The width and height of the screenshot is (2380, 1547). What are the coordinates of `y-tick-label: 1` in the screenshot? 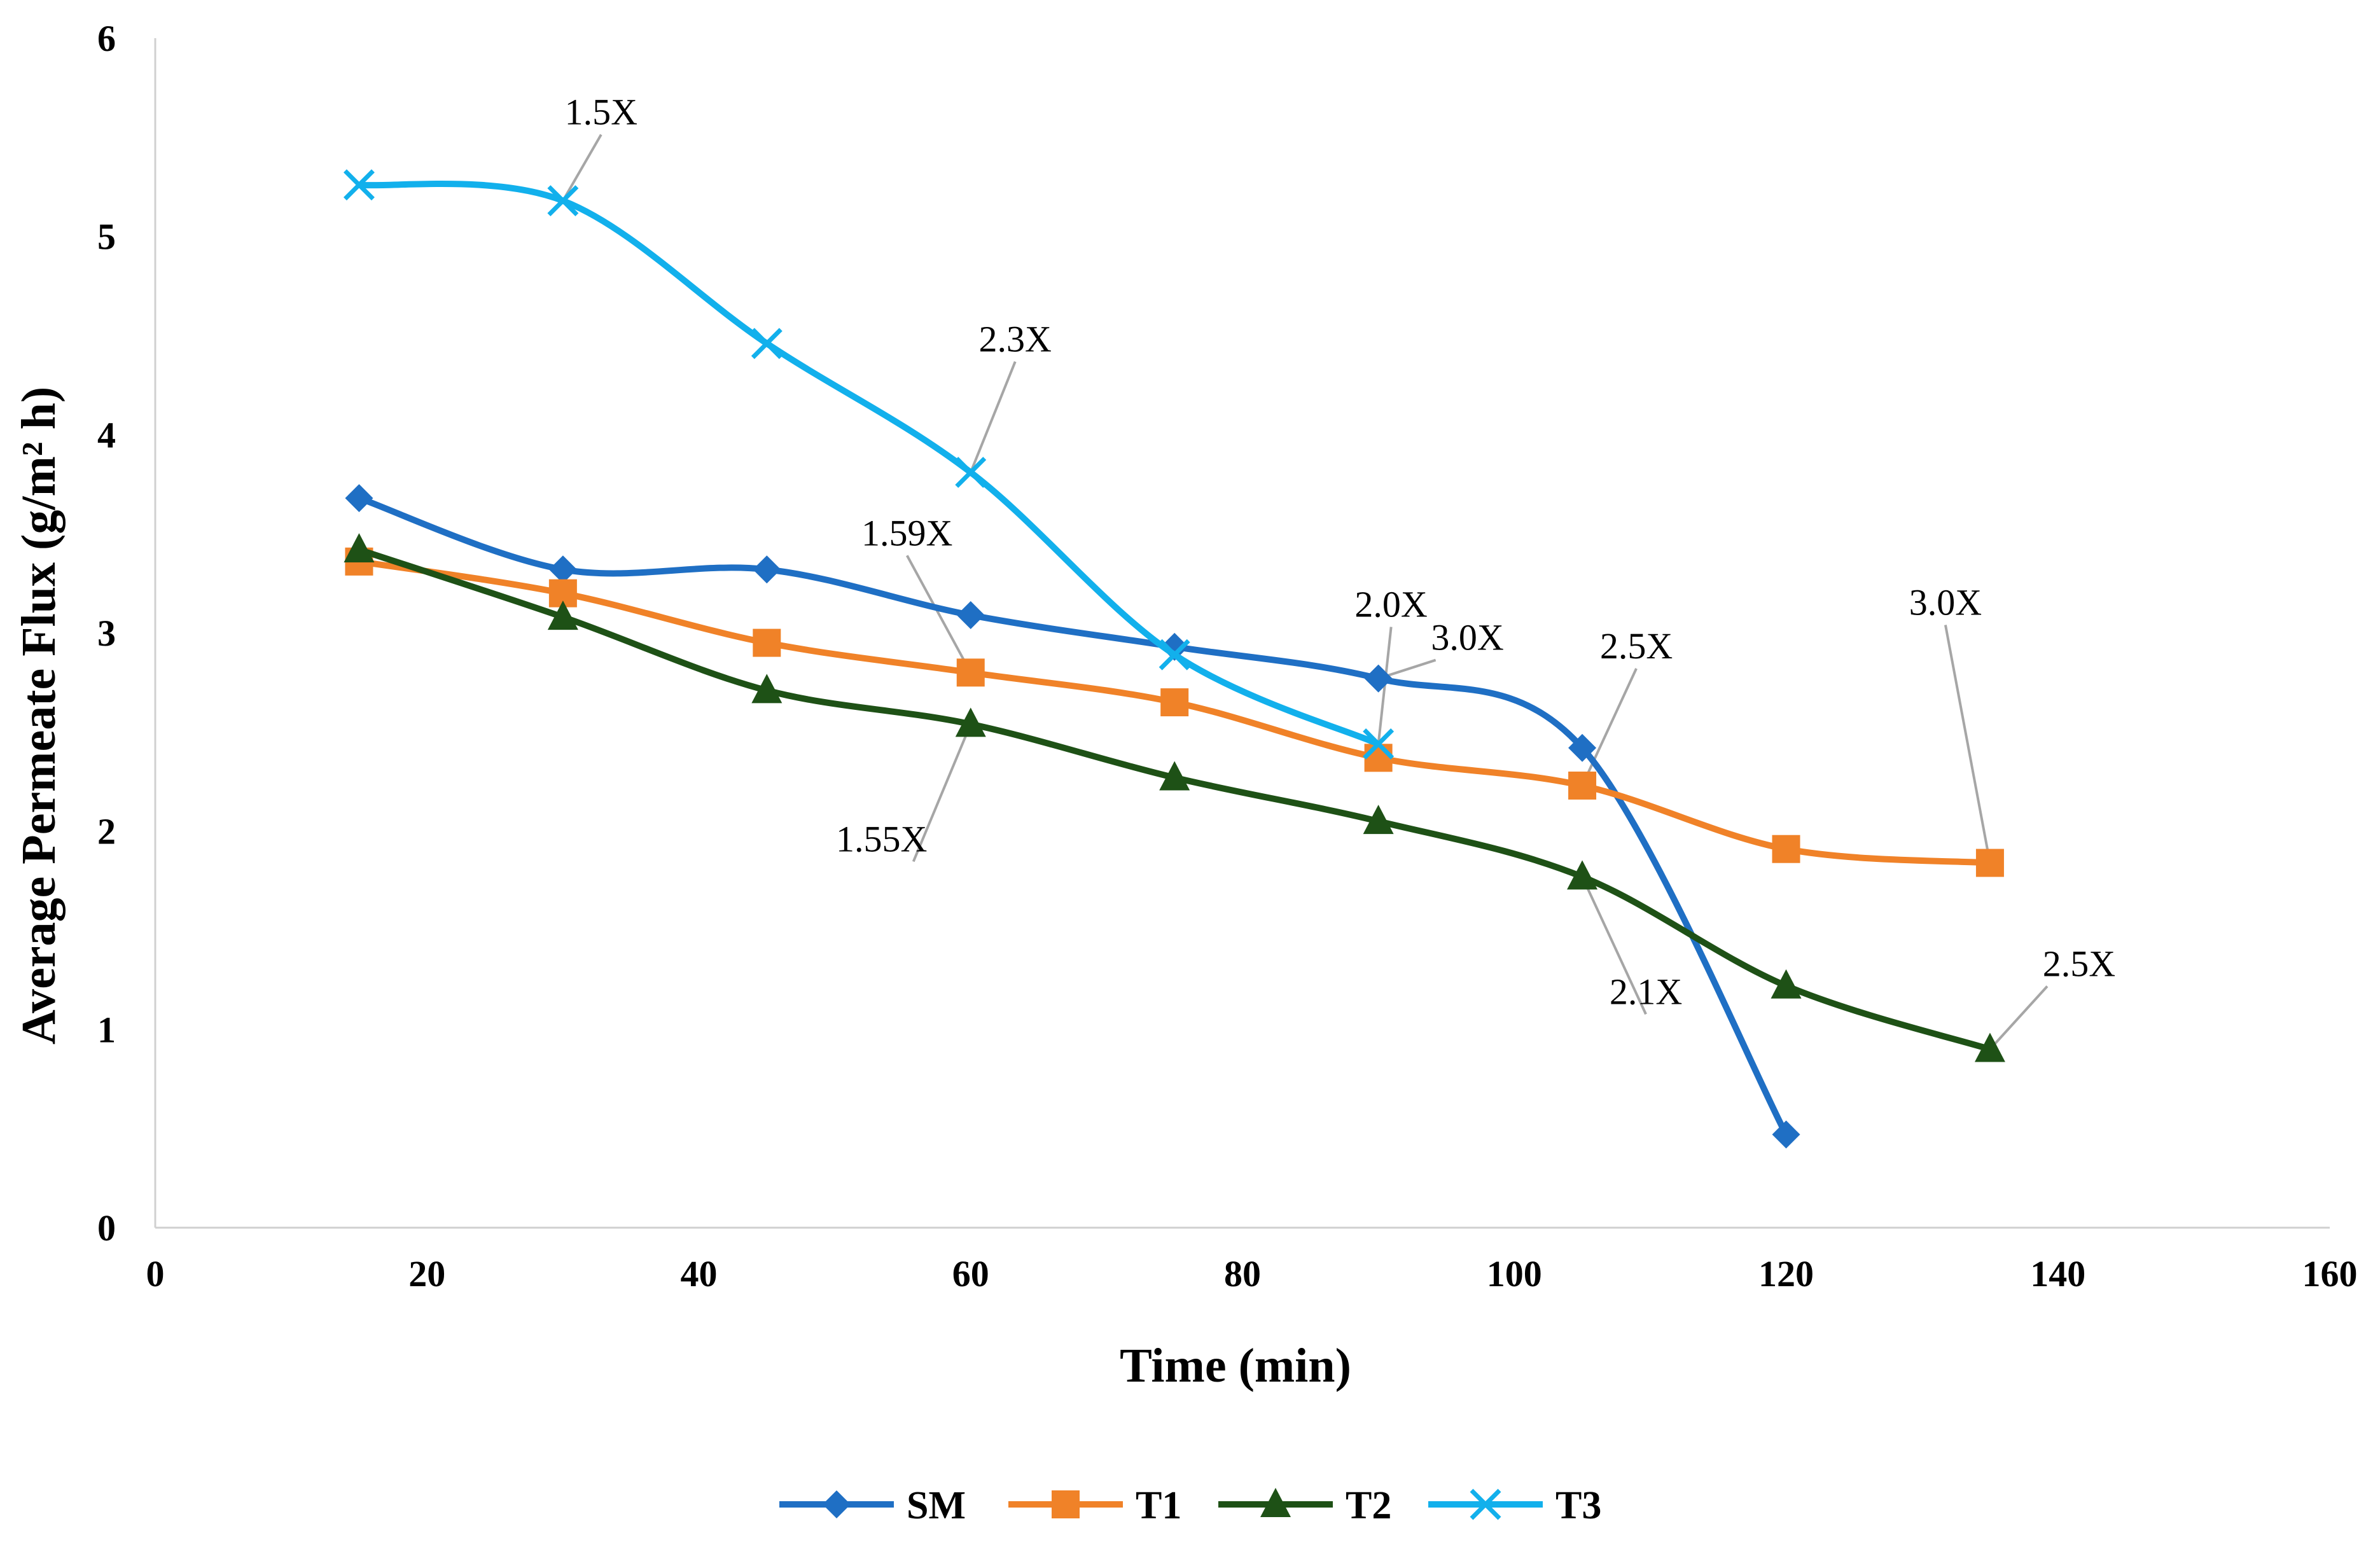 It's located at (107, 1029).